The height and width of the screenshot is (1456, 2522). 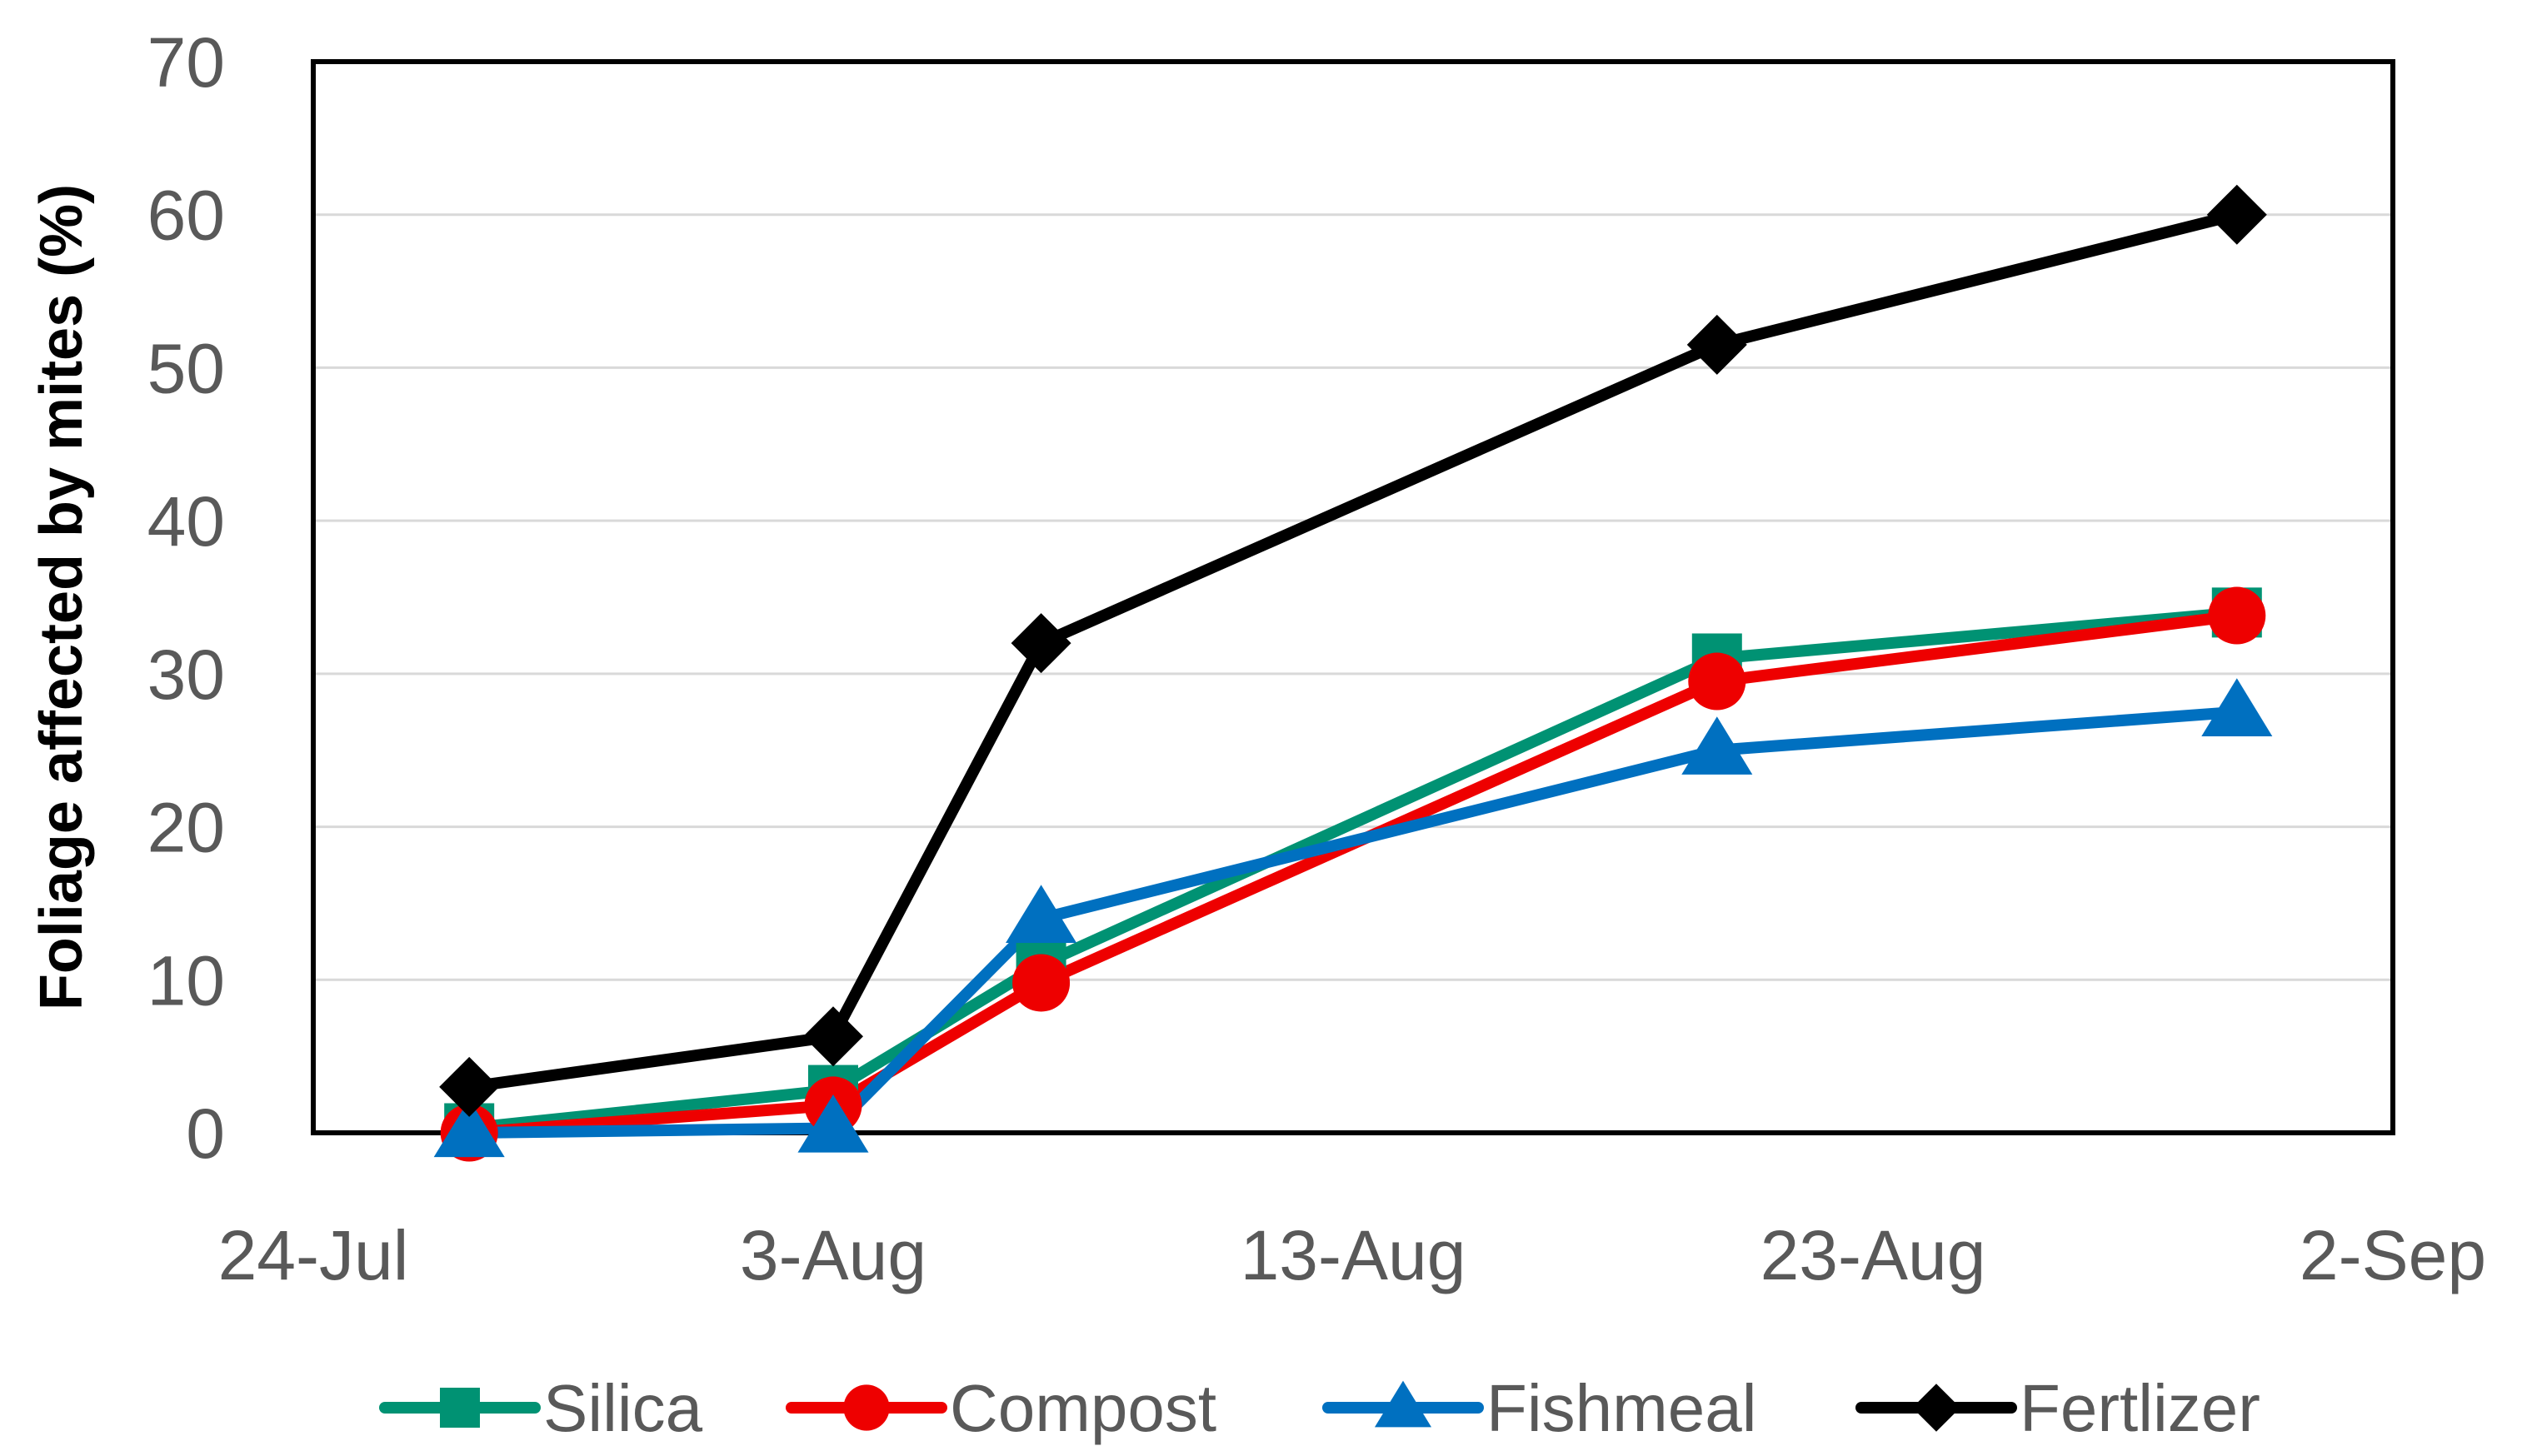 What do you see at coordinates (186, 62) in the screenshot?
I see `y-tick-label: 70` at bounding box center [186, 62].